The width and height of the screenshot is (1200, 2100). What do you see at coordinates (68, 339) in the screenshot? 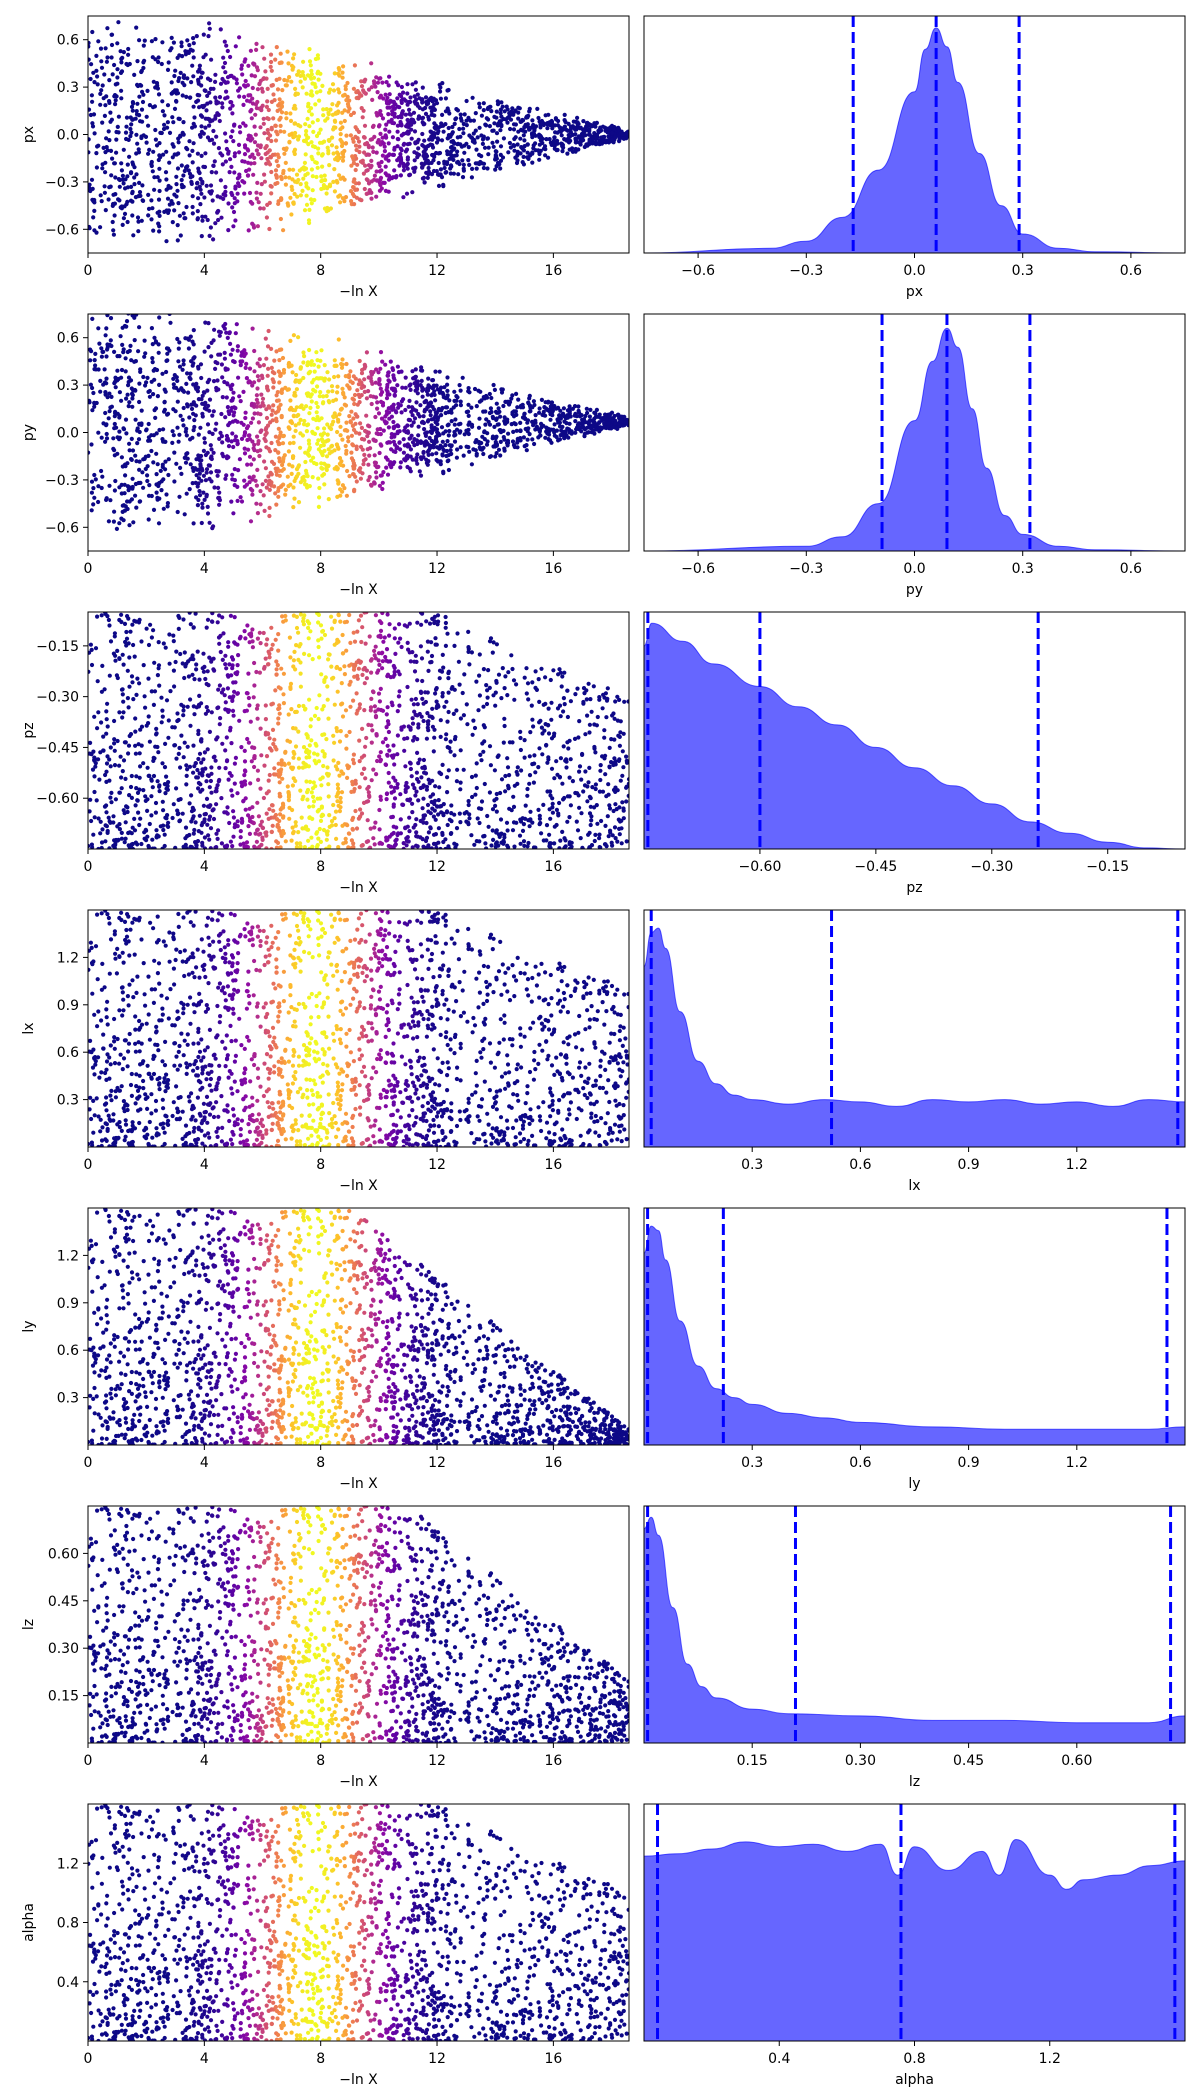
I see `y-tick-label: 0.6` at bounding box center [68, 339].